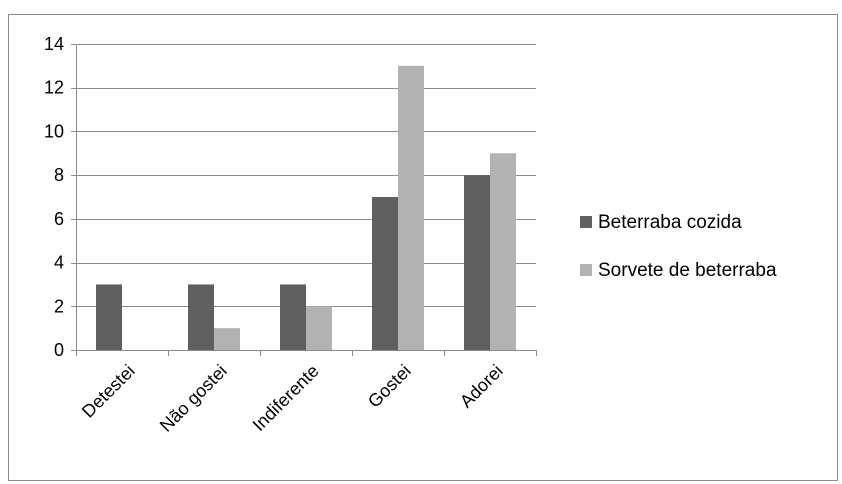  I want to click on x-tick-label: Indiferente, so click(286, 398).